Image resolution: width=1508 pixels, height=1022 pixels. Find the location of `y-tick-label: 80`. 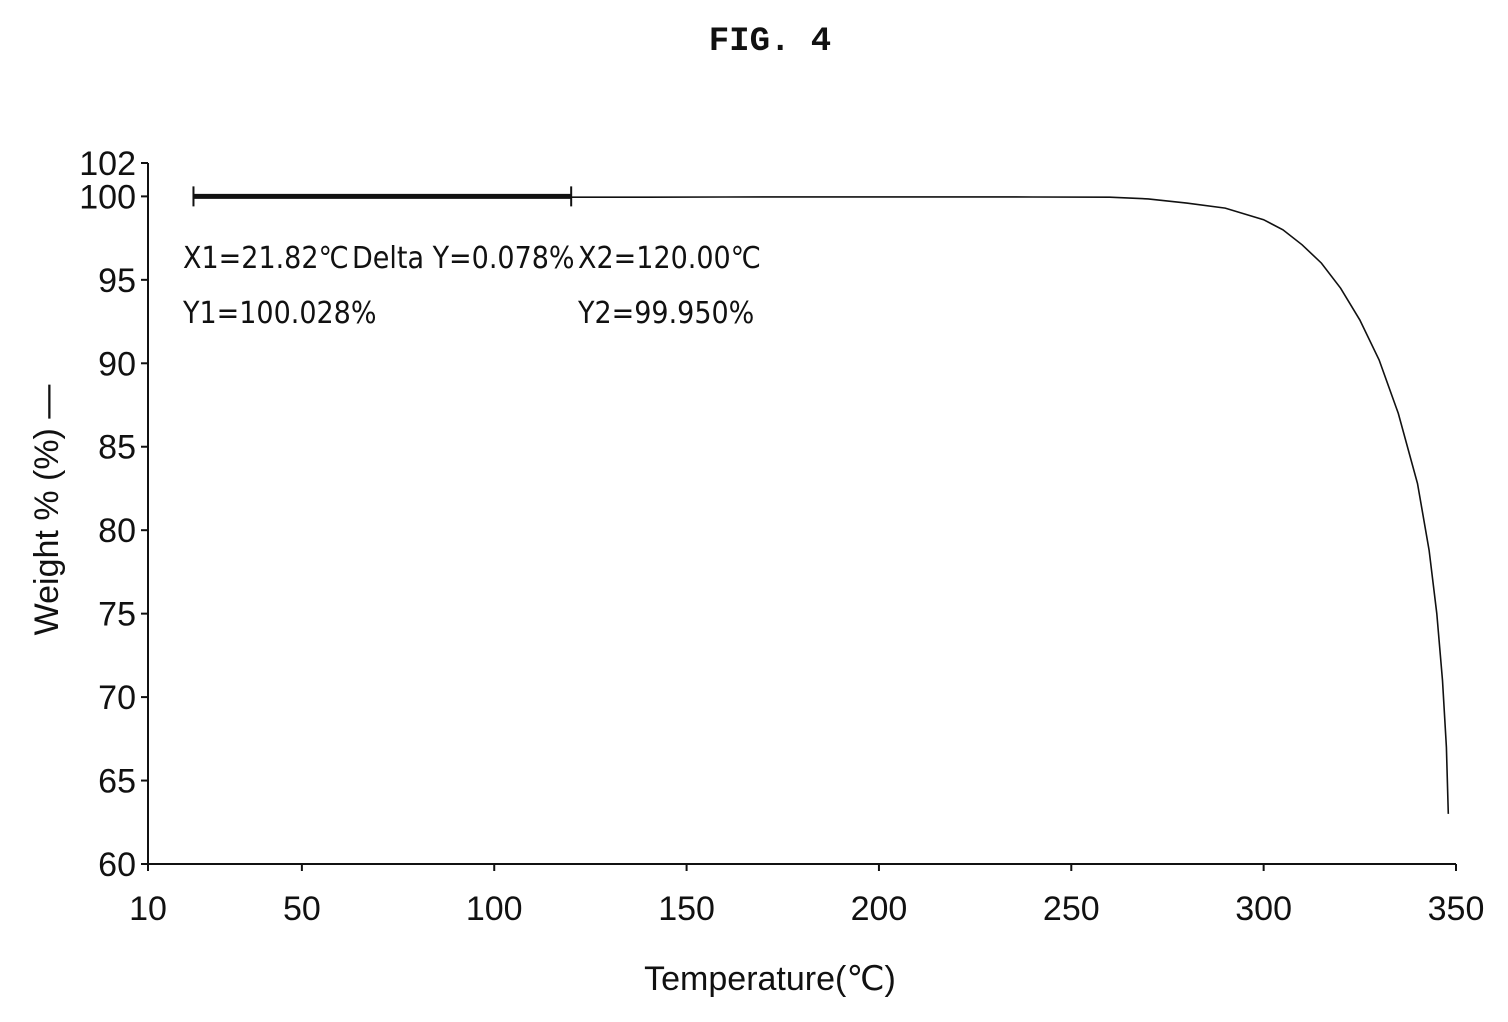

y-tick-label: 80 is located at coordinates (117, 531).